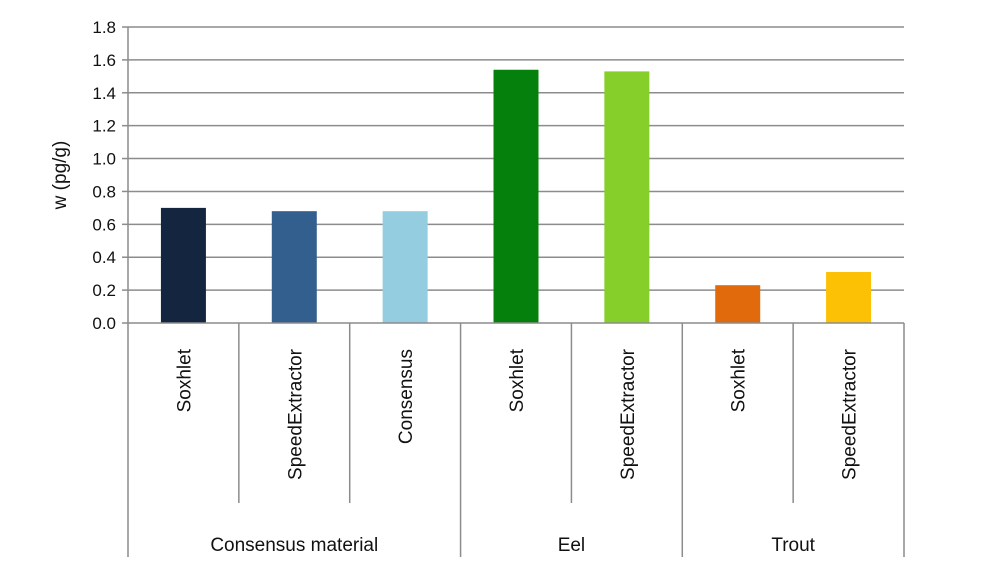 The width and height of the screenshot is (1000, 568). What do you see at coordinates (104, 27) in the screenshot?
I see `y-tick-label: 1.8` at bounding box center [104, 27].